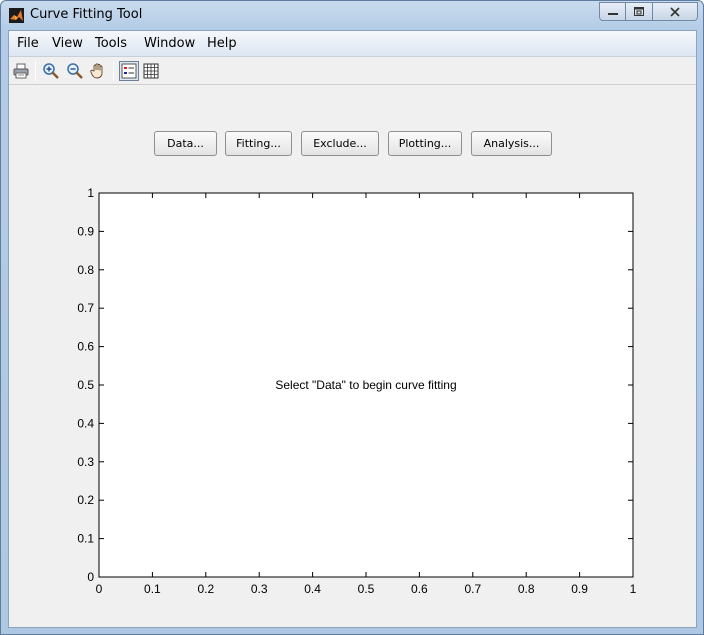  What do you see at coordinates (152, 589) in the screenshot?
I see `x-tick-label: 0.1` at bounding box center [152, 589].